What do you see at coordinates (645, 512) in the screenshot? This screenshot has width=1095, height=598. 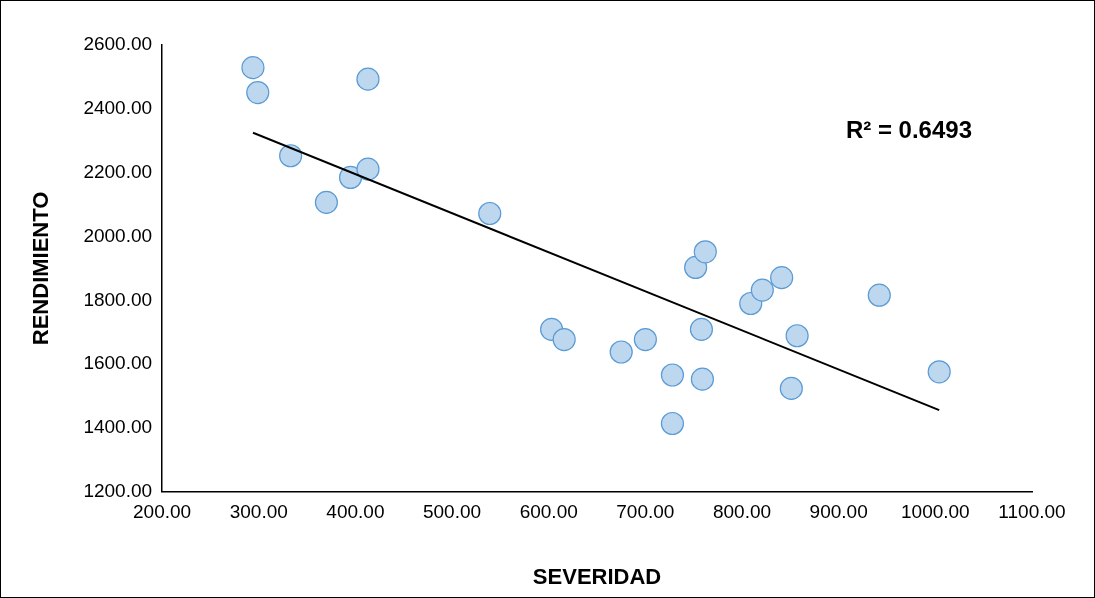 I see `x-tick-label: 700.00` at bounding box center [645, 512].